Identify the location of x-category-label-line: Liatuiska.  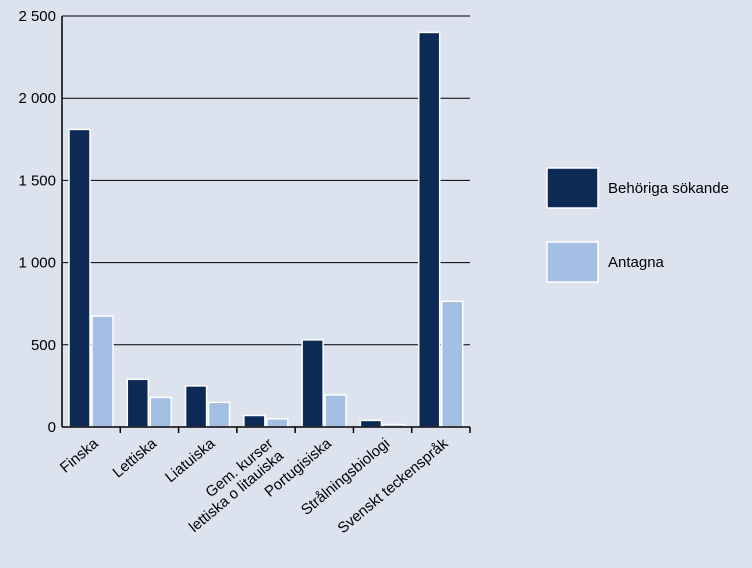
(190, 460).